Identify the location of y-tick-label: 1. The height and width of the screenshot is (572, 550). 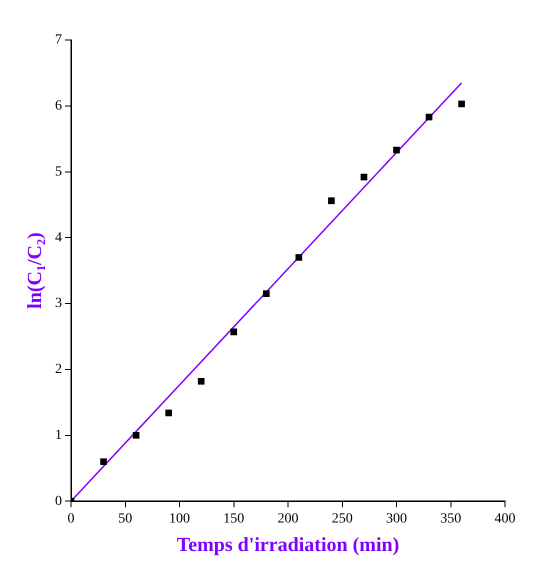
(58, 435).